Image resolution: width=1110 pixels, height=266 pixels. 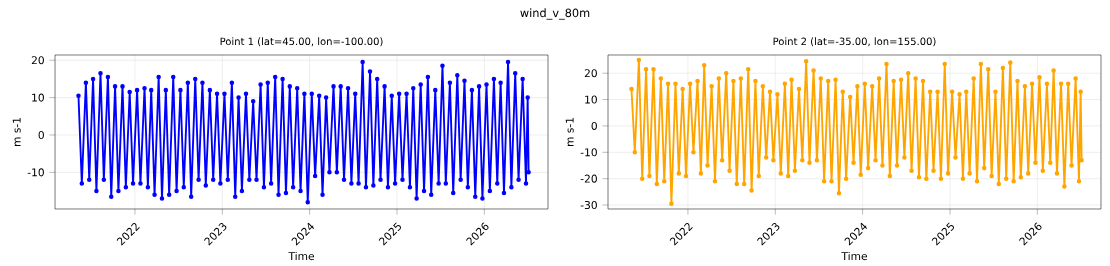 What do you see at coordinates (301, 42) in the screenshot?
I see `chart-title: Point 1 (lat=45.00, lon=-100.00)` at bounding box center [301, 42].